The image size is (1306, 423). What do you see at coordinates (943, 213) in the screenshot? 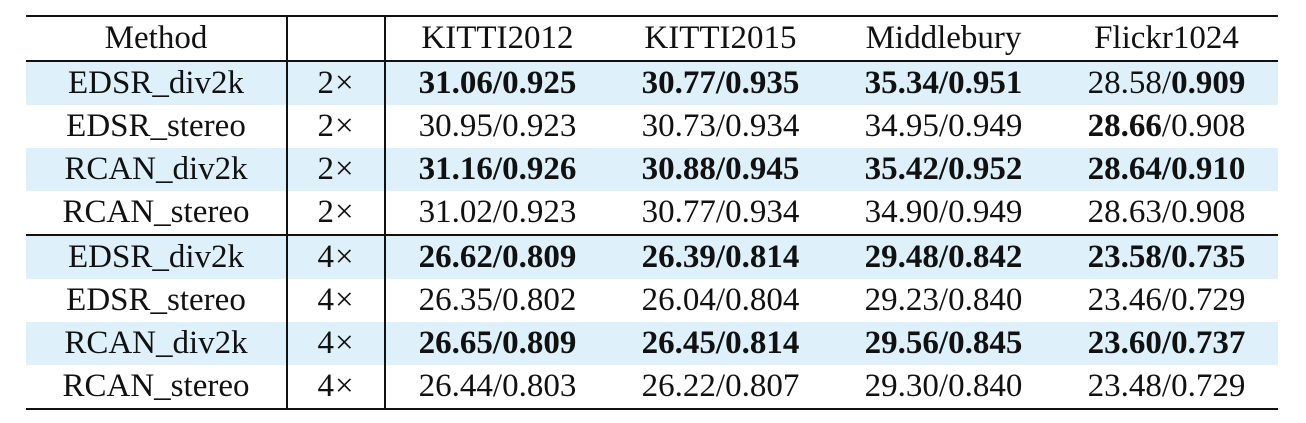
I see `middlebury-cell: 34.90/0.949` at bounding box center [943, 213].